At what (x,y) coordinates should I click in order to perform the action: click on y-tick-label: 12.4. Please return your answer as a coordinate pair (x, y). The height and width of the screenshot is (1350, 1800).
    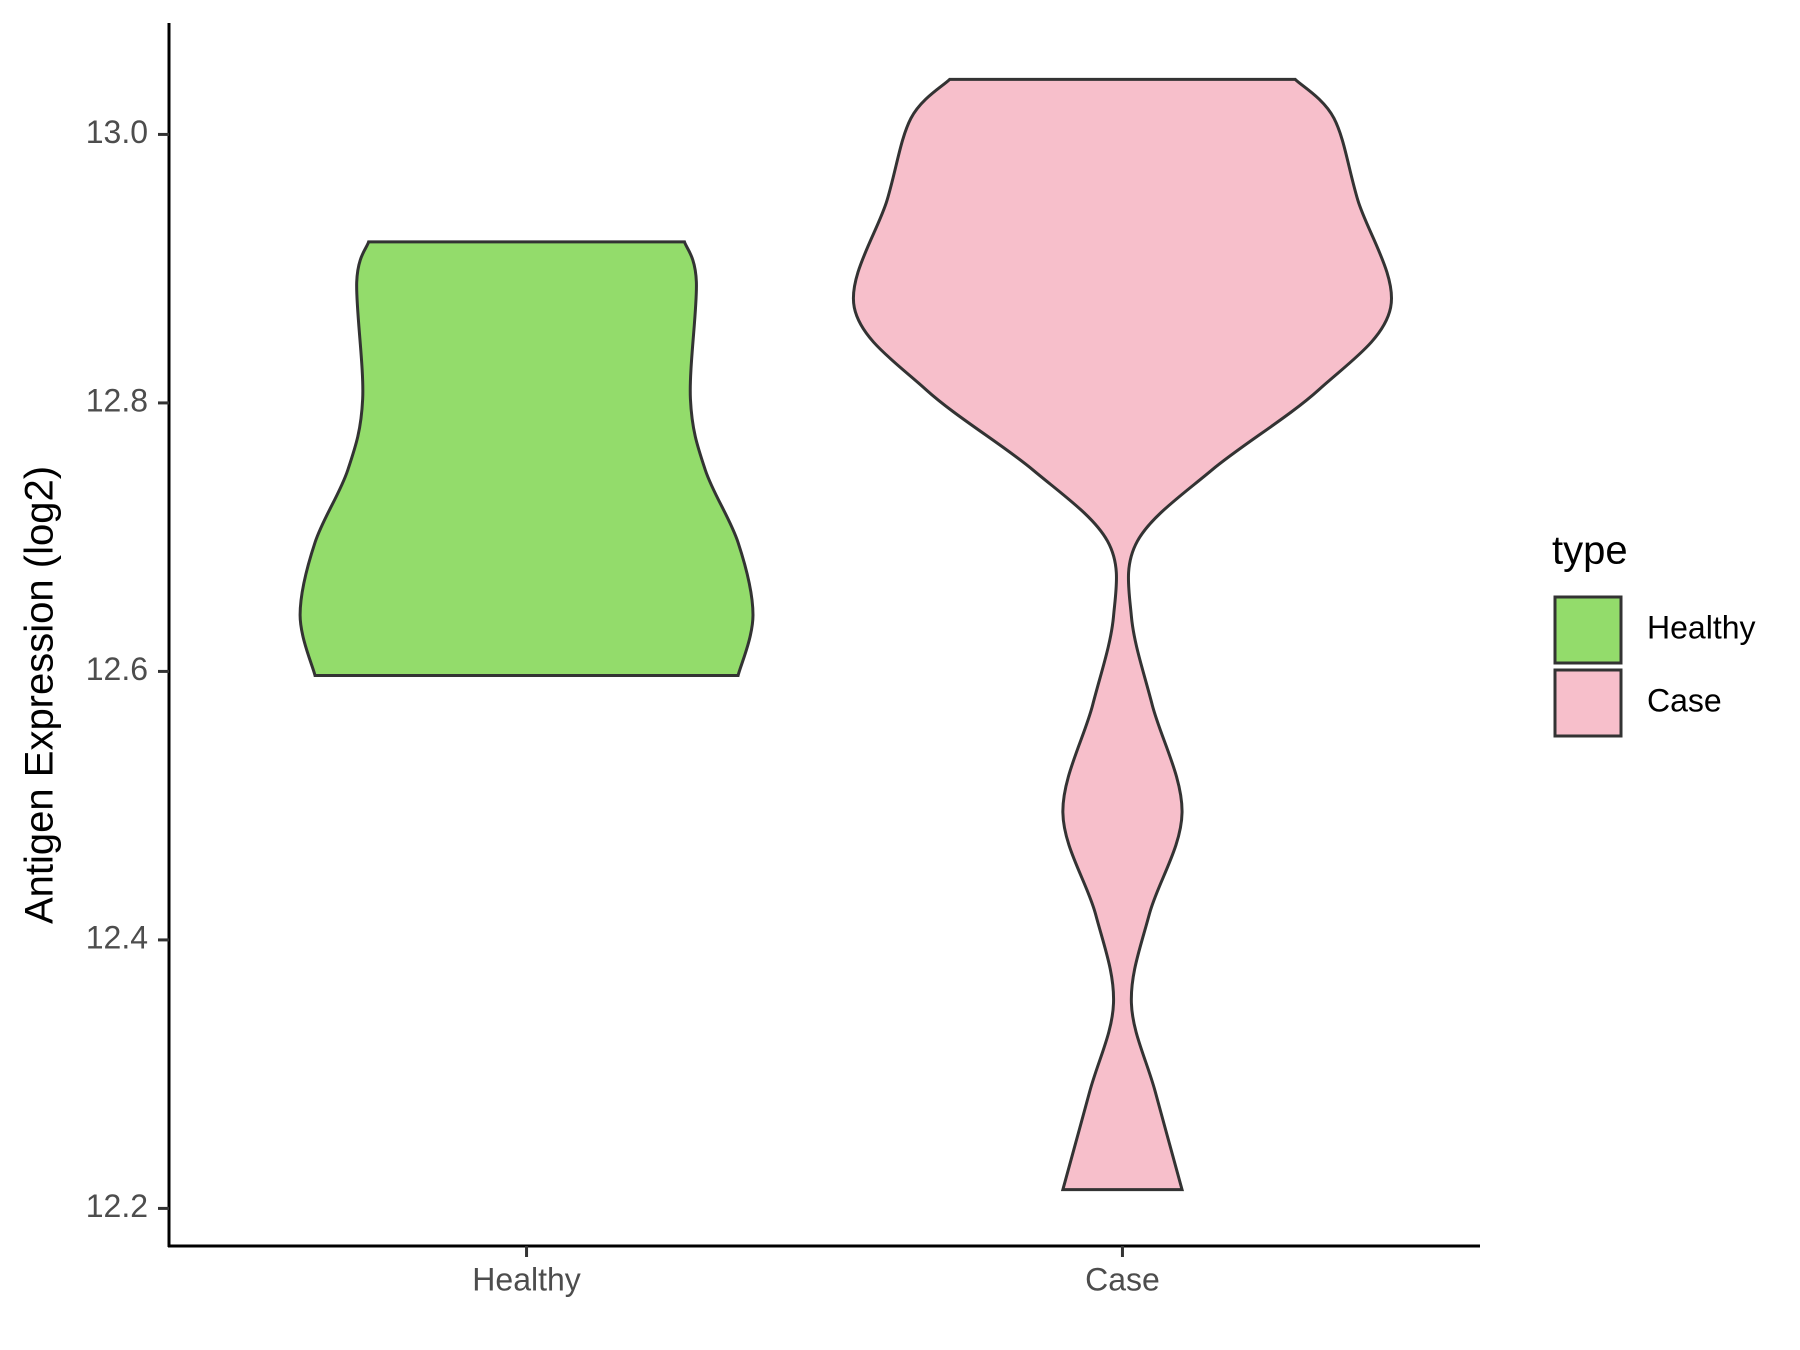
    Looking at the image, I should click on (117, 937).